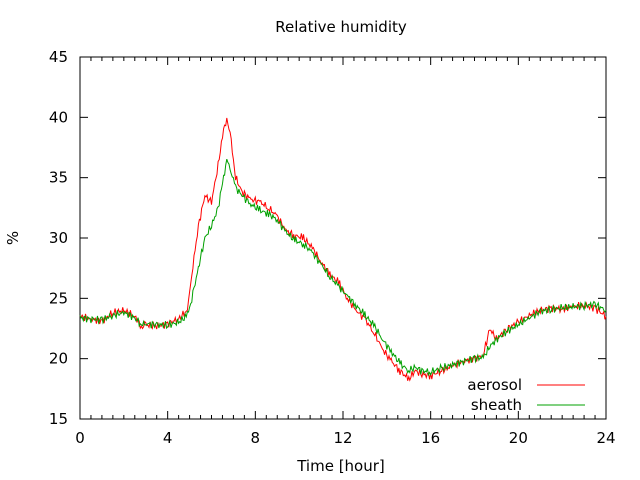 Image resolution: width=640 pixels, height=480 pixels. Describe the element at coordinates (58, 57) in the screenshot. I see `y-tick-label: 45` at that location.